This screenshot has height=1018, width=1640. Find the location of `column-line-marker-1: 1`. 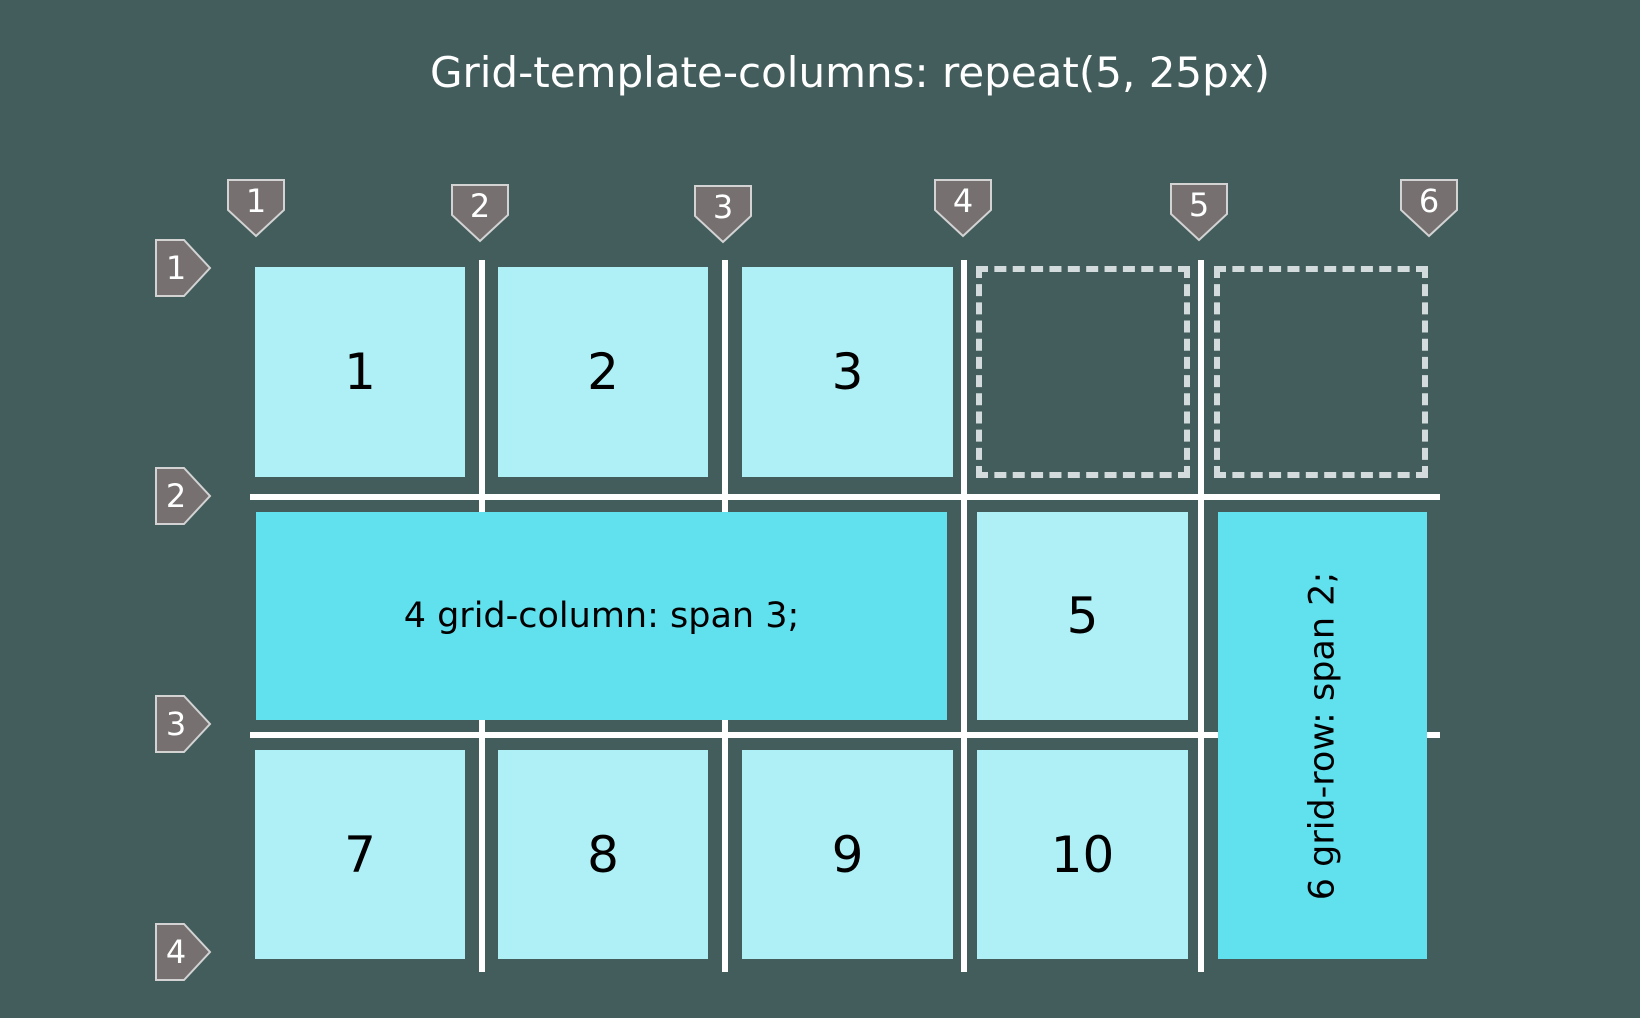

column-line-marker-1: 1 is located at coordinates (256, 208).